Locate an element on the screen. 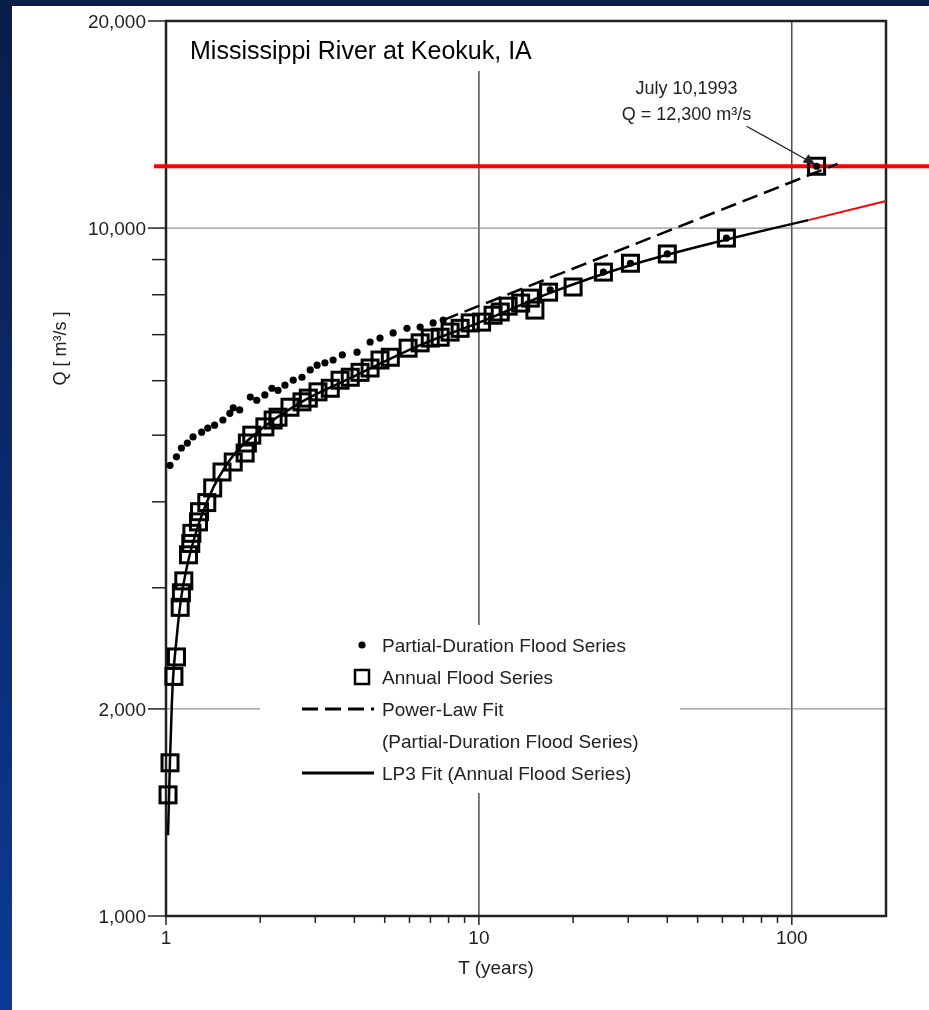 The height and width of the screenshot is (1010, 929). legend-label: Annual Flood Series is located at coordinates (468, 677).